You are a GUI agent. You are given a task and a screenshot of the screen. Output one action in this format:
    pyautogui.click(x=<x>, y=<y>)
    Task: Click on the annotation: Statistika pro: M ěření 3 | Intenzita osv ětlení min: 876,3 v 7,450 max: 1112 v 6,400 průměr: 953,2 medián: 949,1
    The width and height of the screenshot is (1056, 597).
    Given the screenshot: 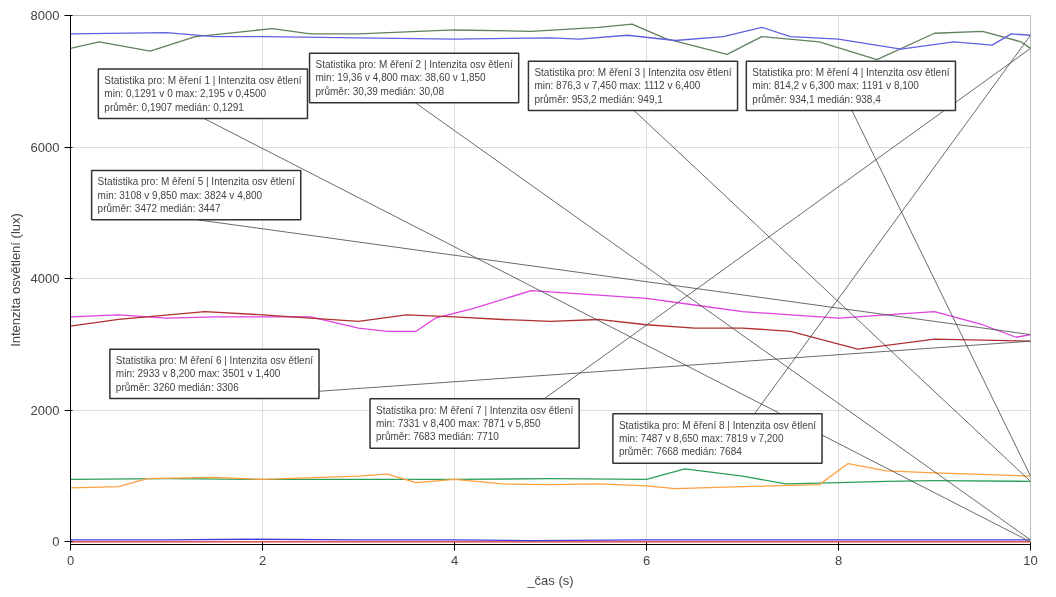 What is the action you would take?
    pyautogui.click(x=633, y=86)
    